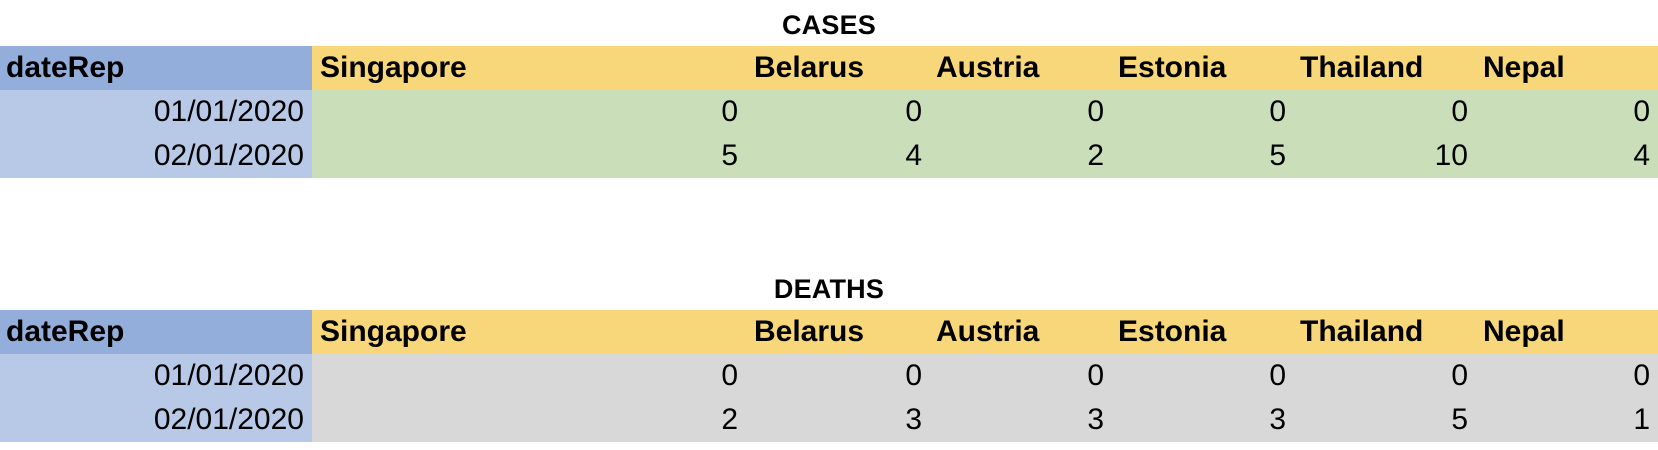 The height and width of the screenshot is (450, 1658). I want to click on deaths-header-estonia: Estonia, so click(1172, 331).